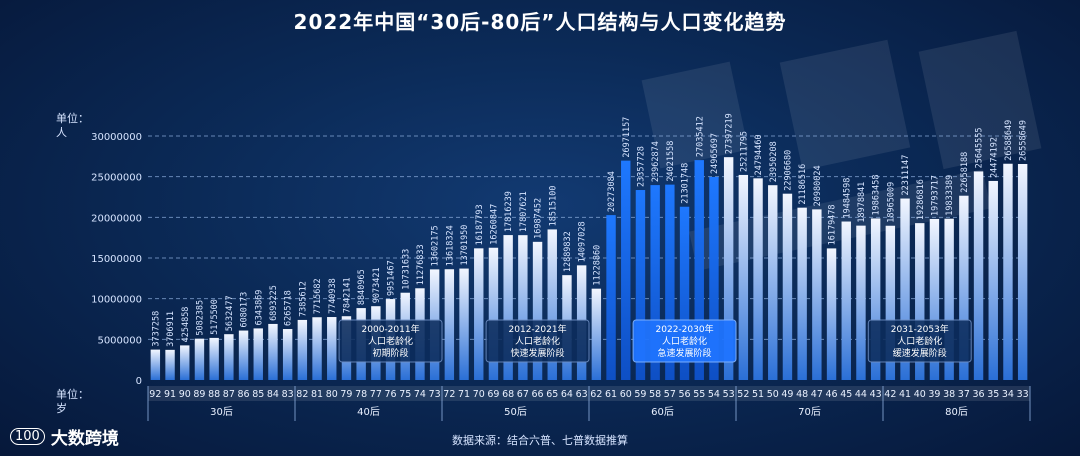 The width and height of the screenshot is (1080, 456). I want to click on bar-value-label: 18978841, so click(862, 202).